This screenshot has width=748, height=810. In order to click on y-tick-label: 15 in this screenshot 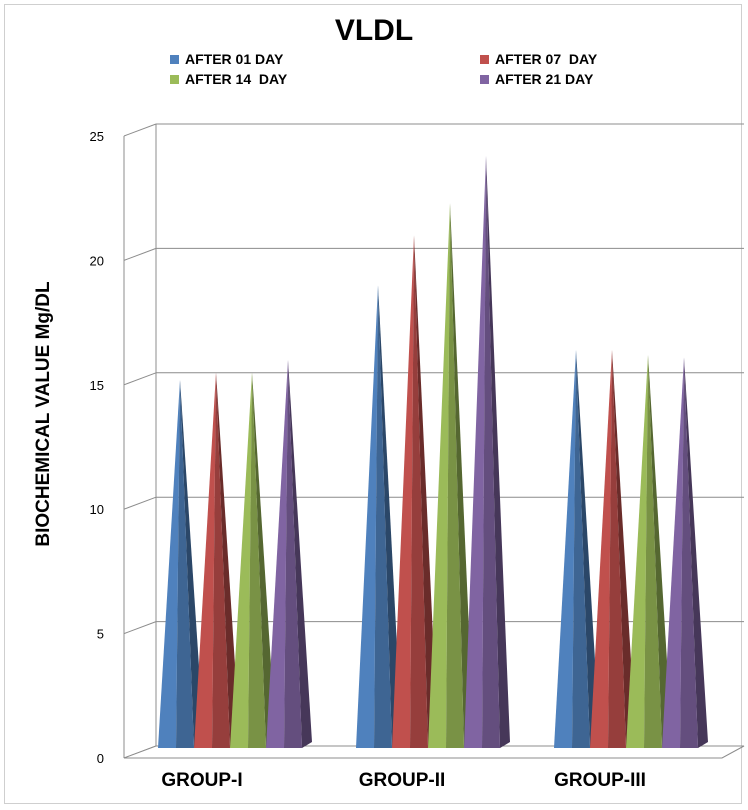, I will do `click(97, 385)`.